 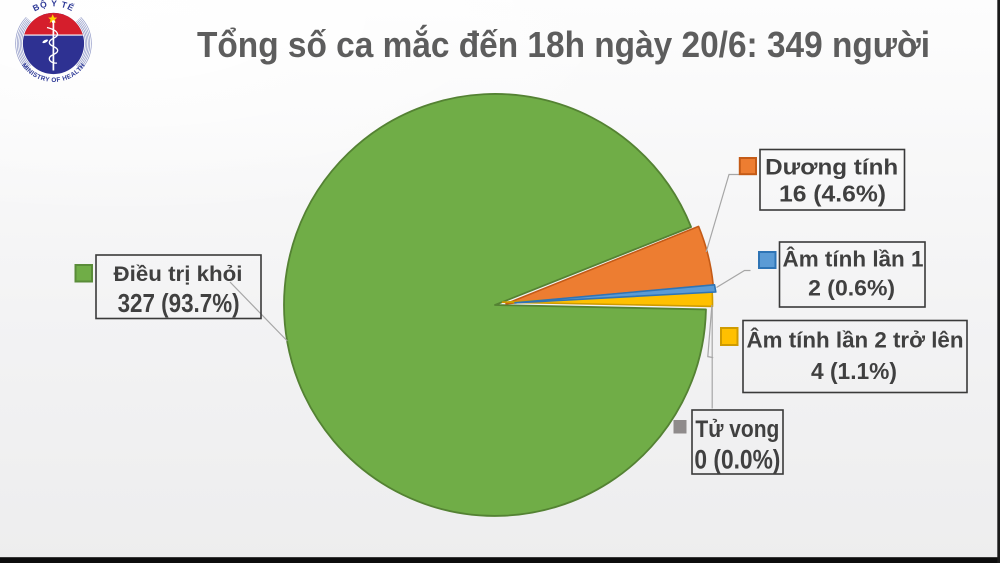 I want to click on svg-text: 0 (0.0%), so click(x=737, y=460).